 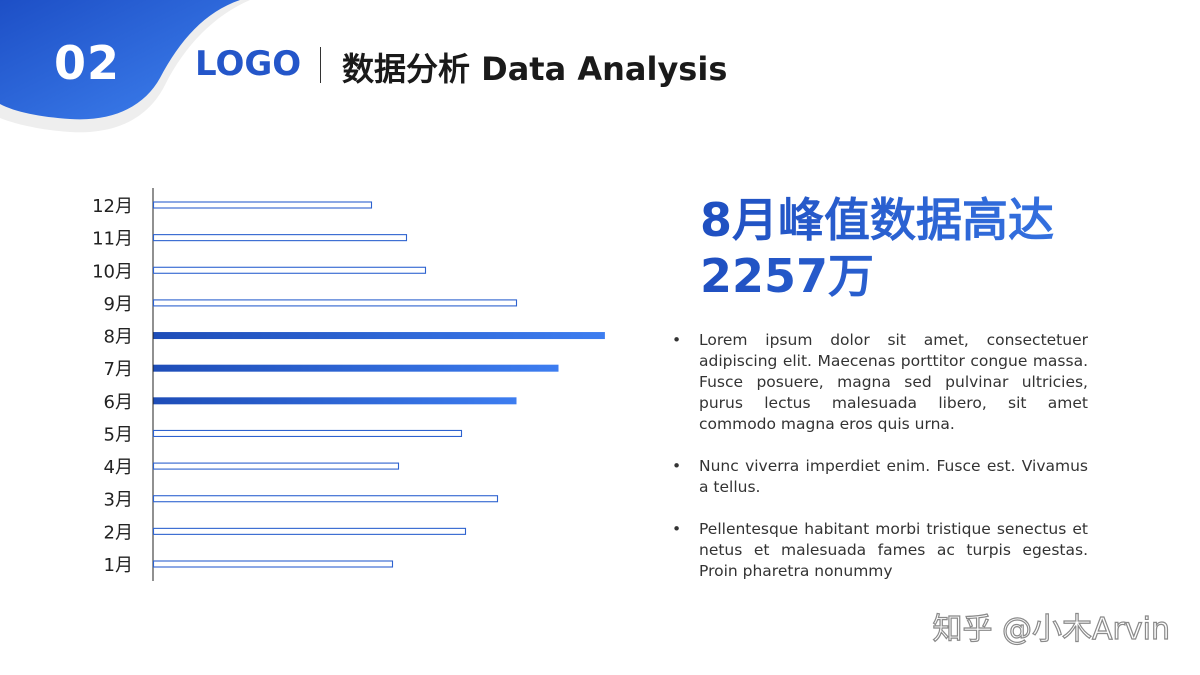 I want to click on header-divider, so click(x=320, y=65).